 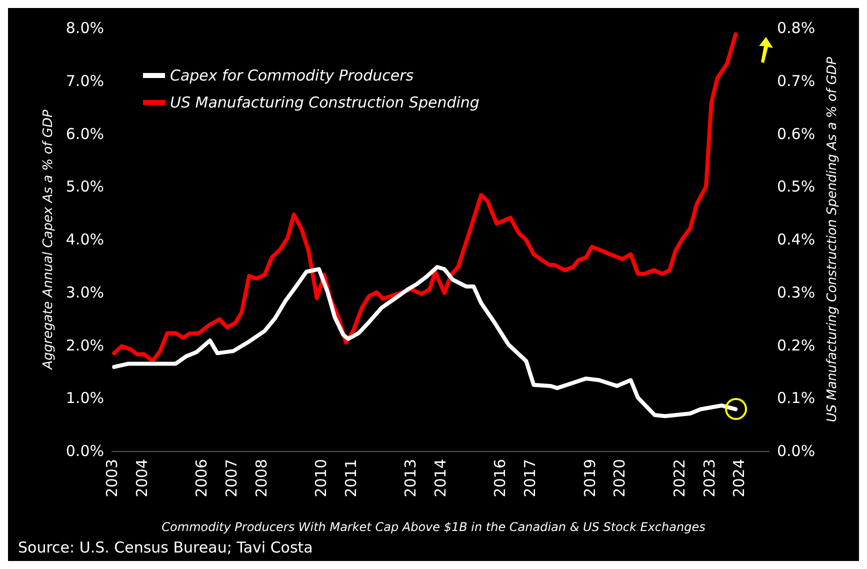 What do you see at coordinates (141, 478) in the screenshot?
I see `x-tick-label: 2004` at bounding box center [141, 478].